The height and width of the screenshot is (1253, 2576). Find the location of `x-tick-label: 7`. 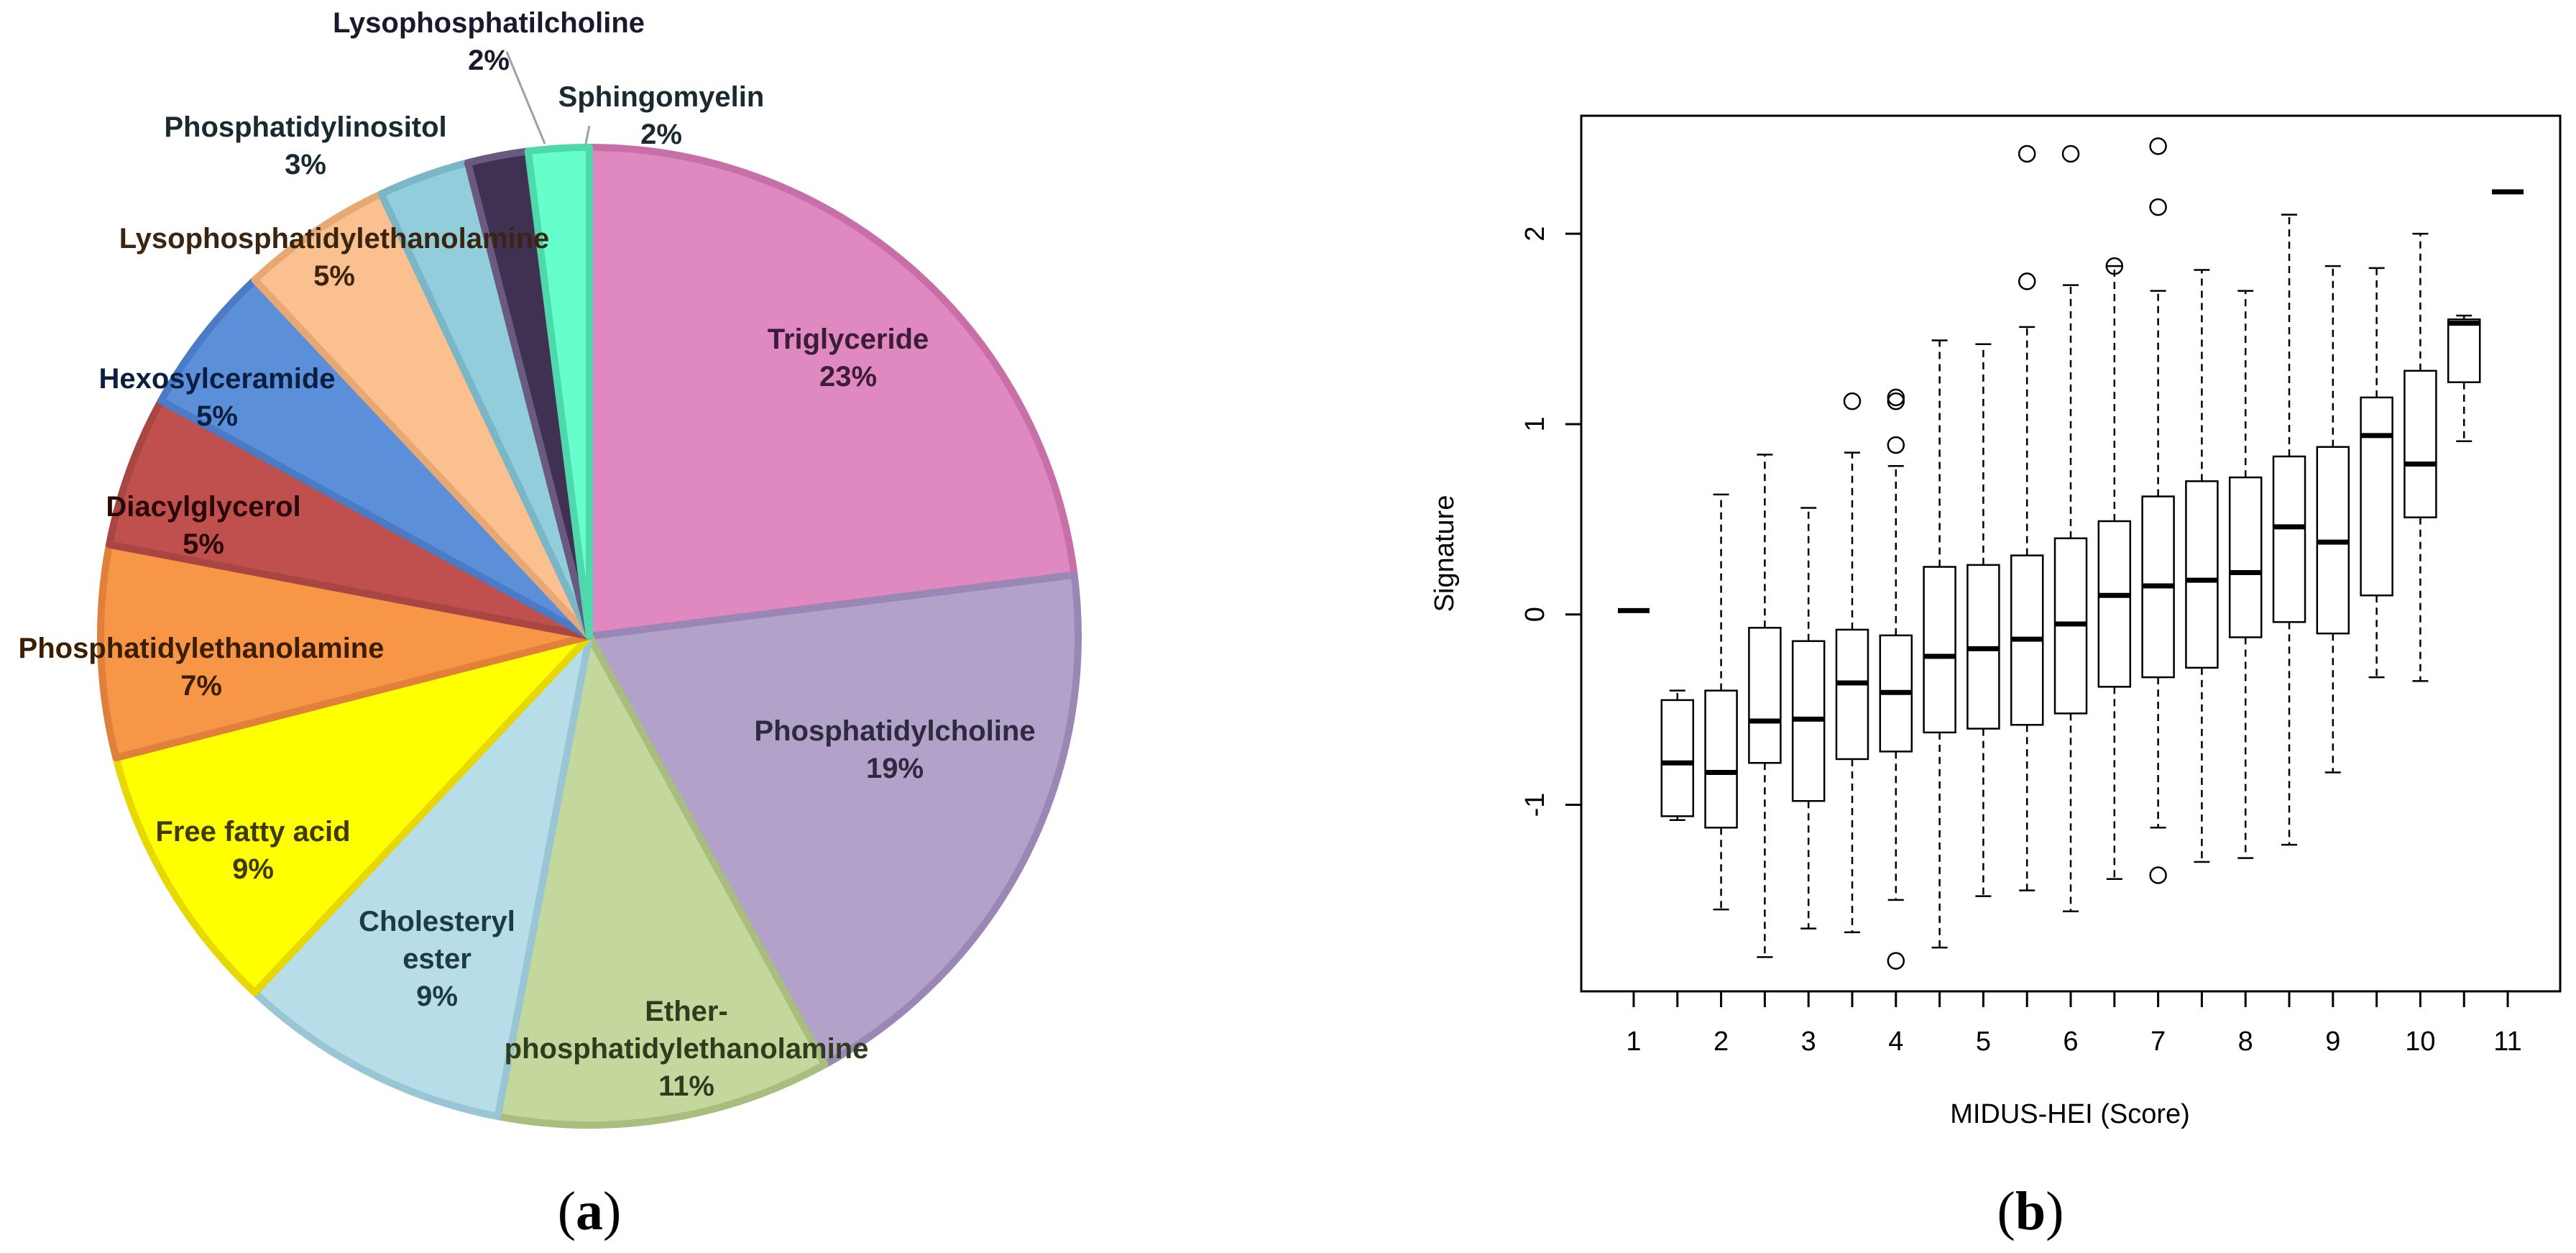

x-tick-label: 7 is located at coordinates (2158, 1042).